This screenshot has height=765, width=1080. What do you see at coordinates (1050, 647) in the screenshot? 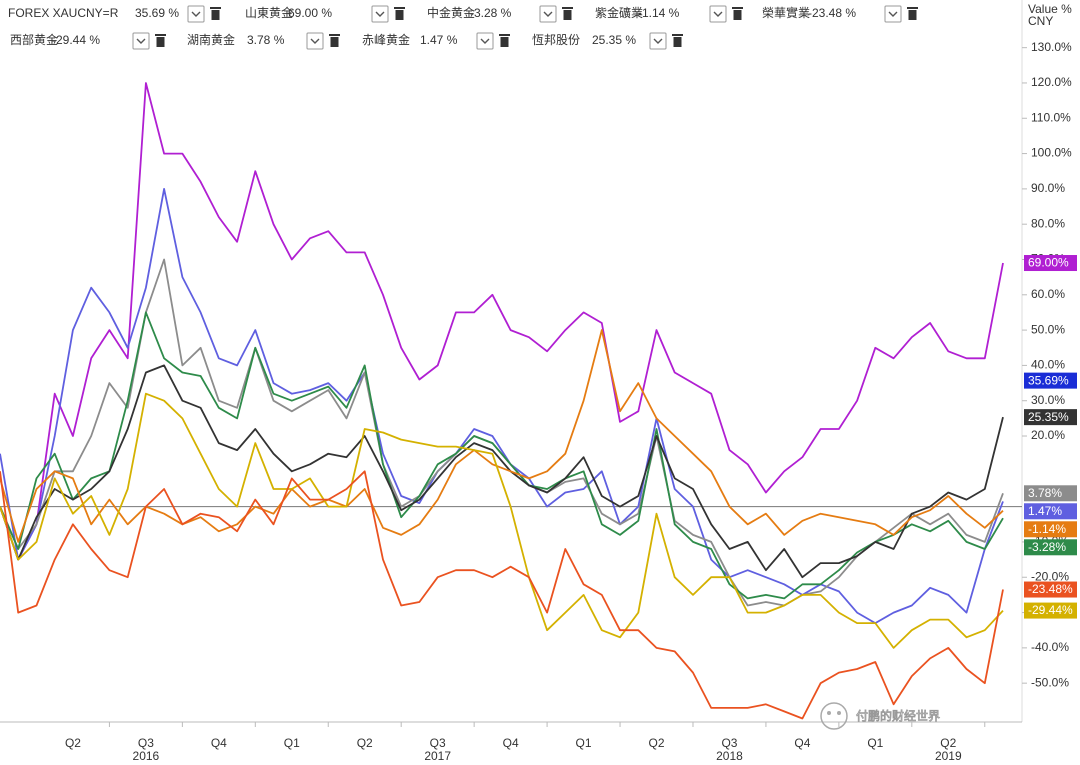
I see `y-tick-label: -40.0%` at bounding box center [1050, 647].